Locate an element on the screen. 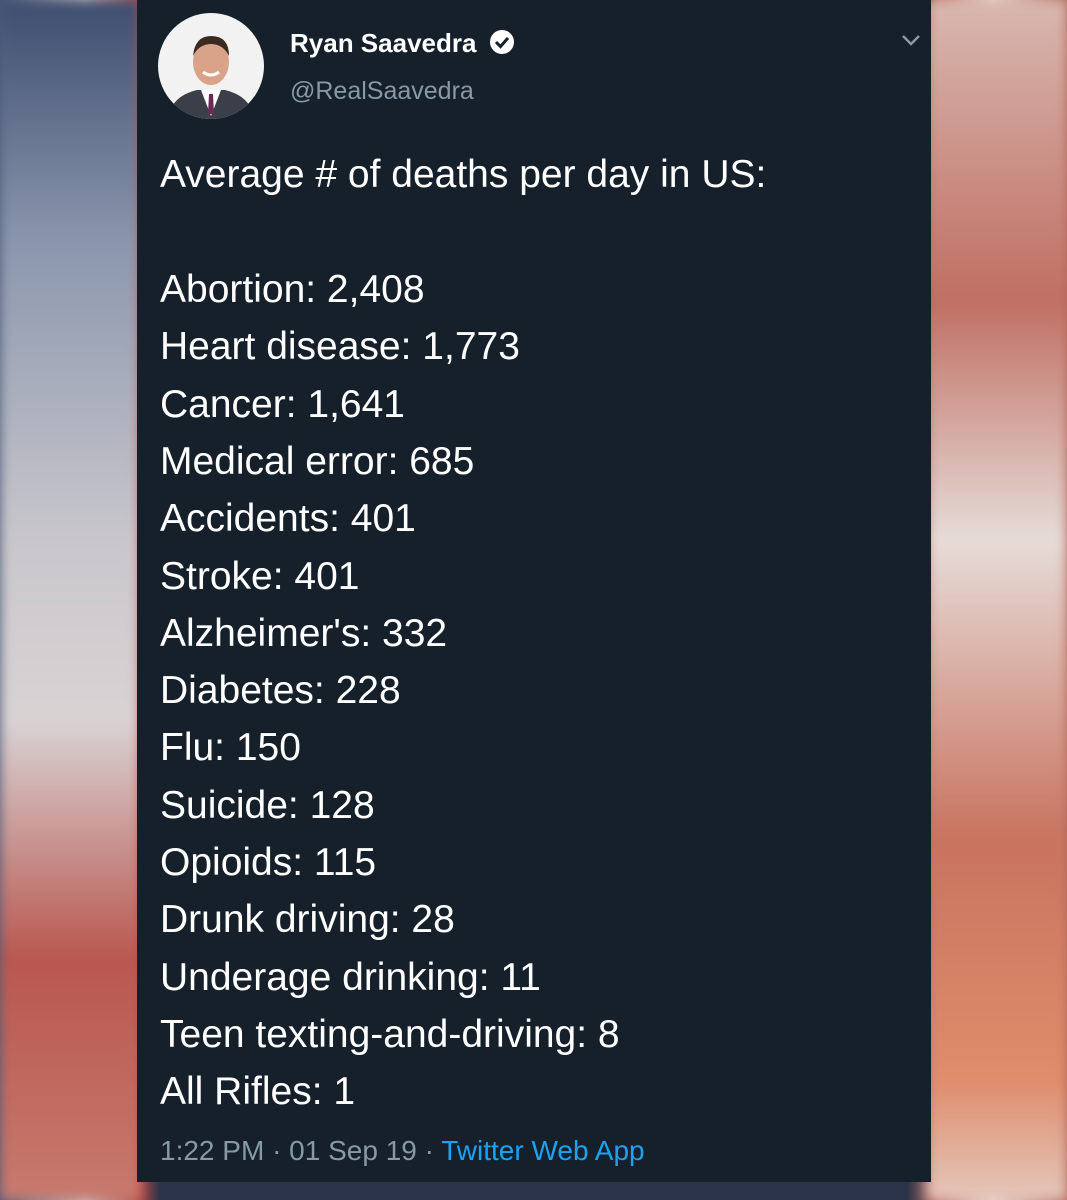 This screenshot has width=1067, height=1200. author-name-text: Ryan Saavedra is located at coordinates (383, 43).